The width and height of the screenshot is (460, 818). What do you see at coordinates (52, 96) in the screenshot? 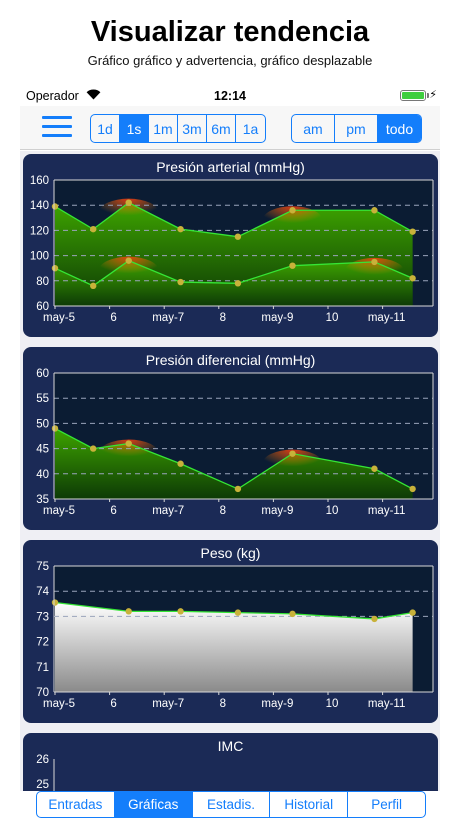
I see `carrier-label: Operador` at bounding box center [52, 96].